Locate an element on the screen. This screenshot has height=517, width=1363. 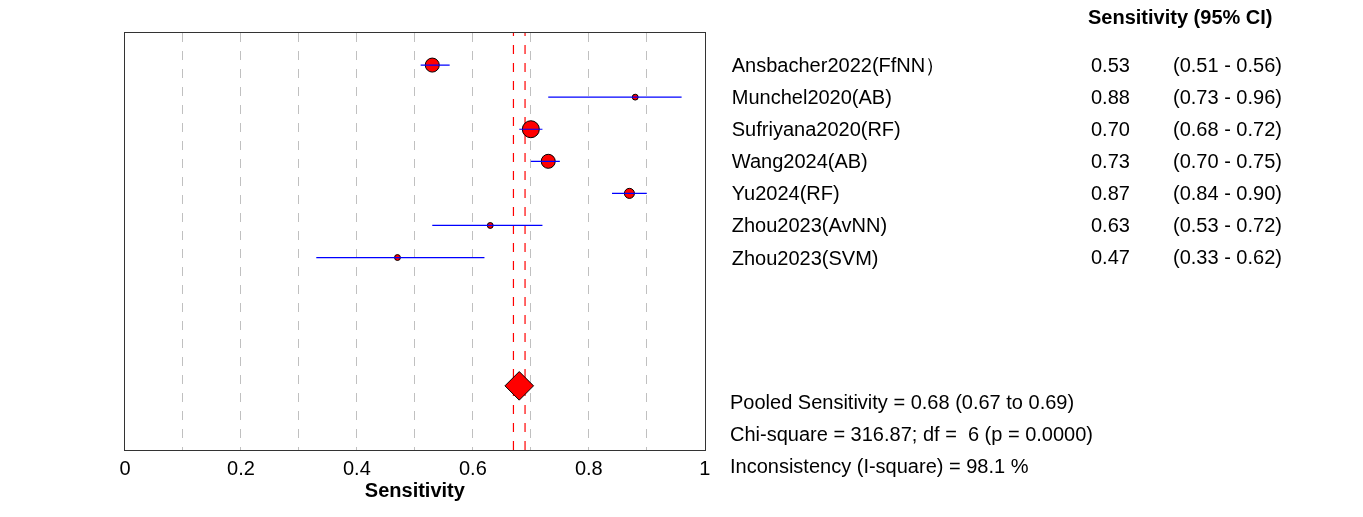
text: Sensitivity (95% CI) is located at coordinates (1180, 17).